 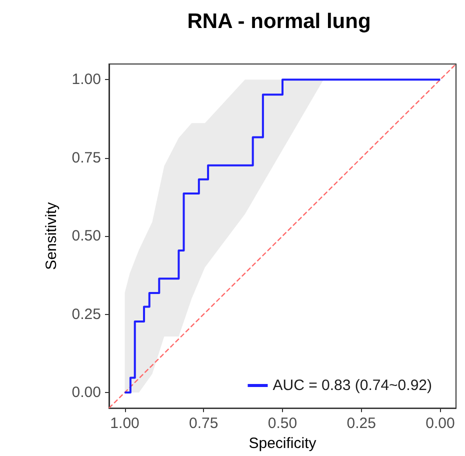 What do you see at coordinates (283, 423) in the screenshot?
I see `x-tick-label: 0.50` at bounding box center [283, 423].